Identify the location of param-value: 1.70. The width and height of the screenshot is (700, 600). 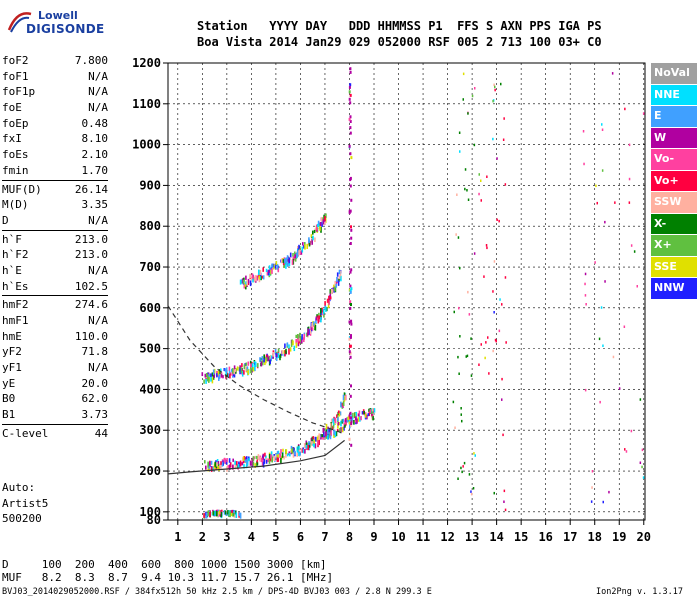
(95, 170).